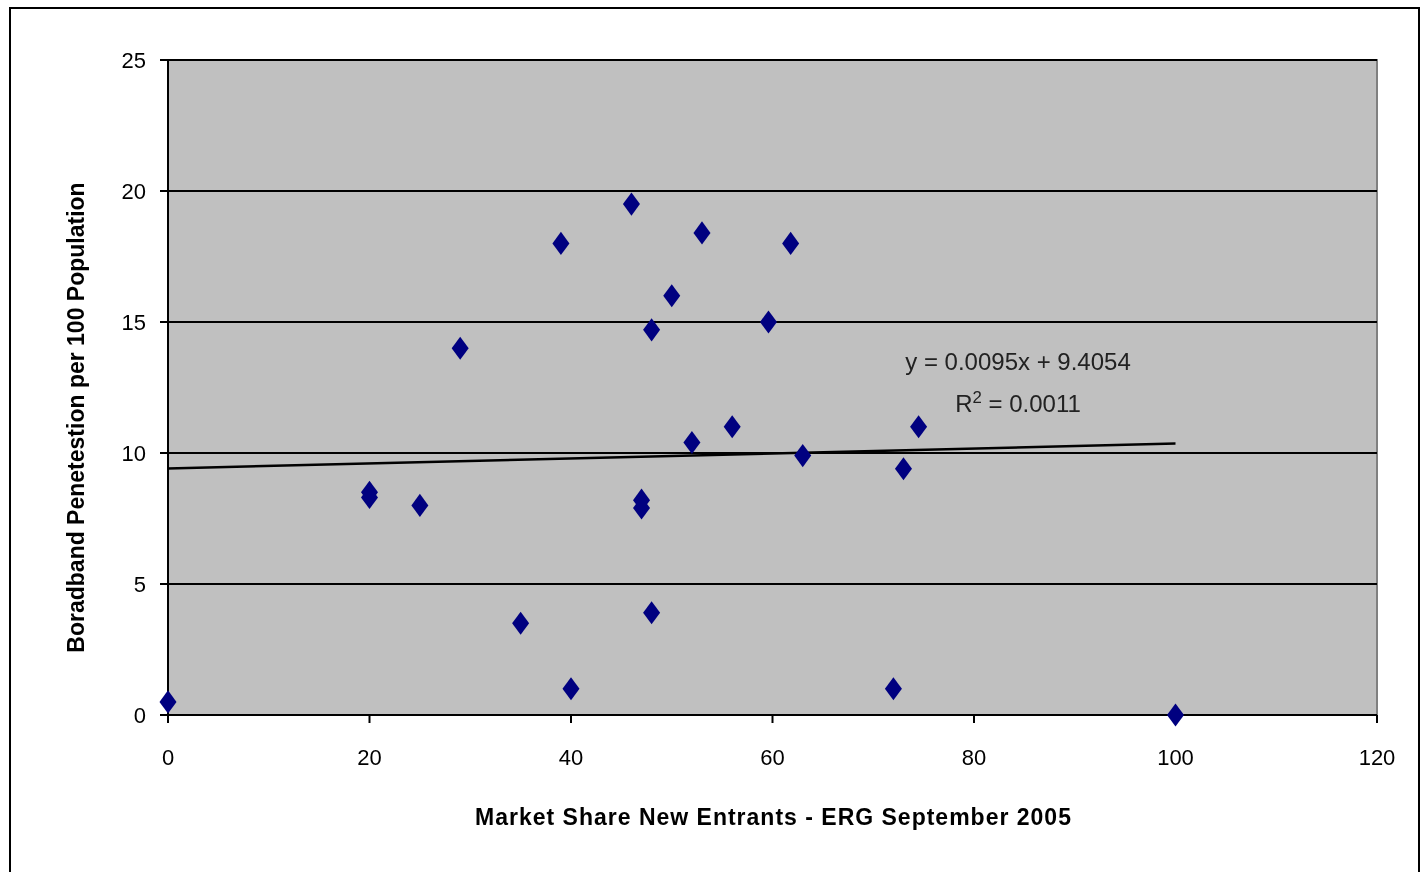 This screenshot has height=872, width=1421. Describe the element at coordinates (369, 757) in the screenshot. I see `x-tick-label: 20` at that location.